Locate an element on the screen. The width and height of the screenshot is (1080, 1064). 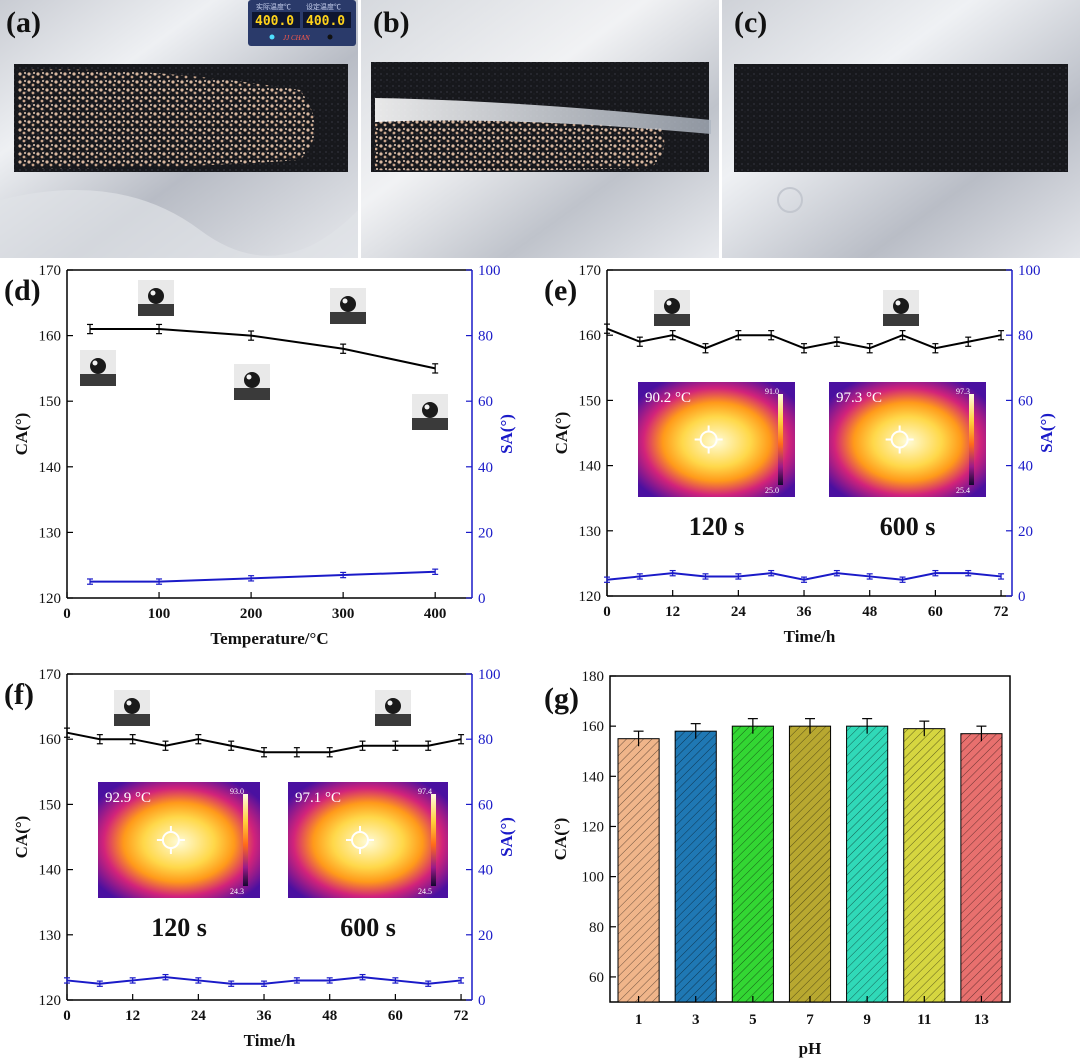
photo-b is located at coordinates (540, 129).